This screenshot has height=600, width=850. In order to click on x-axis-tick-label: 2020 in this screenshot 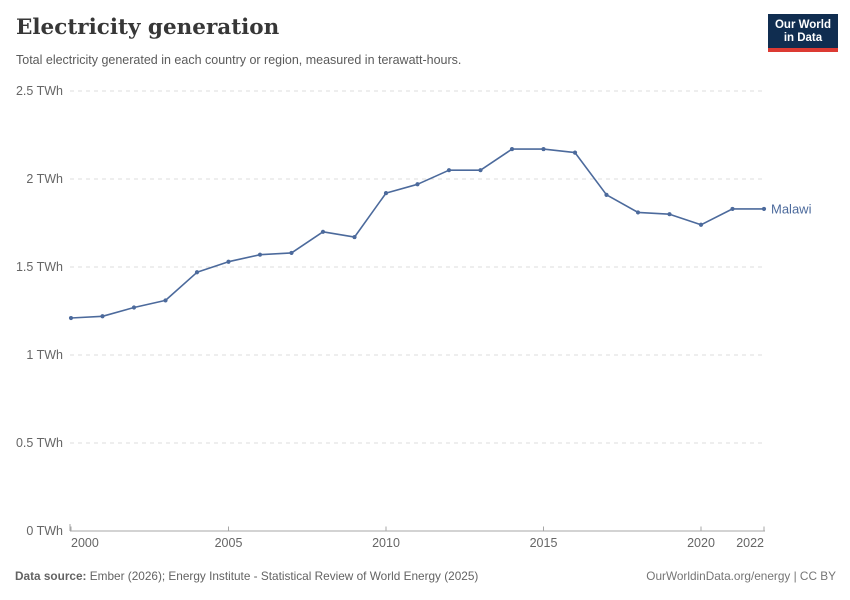, I will do `click(701, 543)`.